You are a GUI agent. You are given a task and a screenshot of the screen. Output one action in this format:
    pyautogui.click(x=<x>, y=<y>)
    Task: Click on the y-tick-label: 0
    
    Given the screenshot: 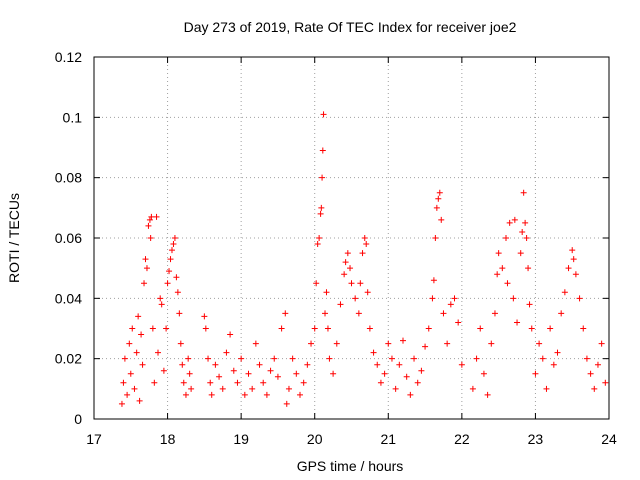 What is the action you would take?
    pyautogui.click(x=78, y=419)
    